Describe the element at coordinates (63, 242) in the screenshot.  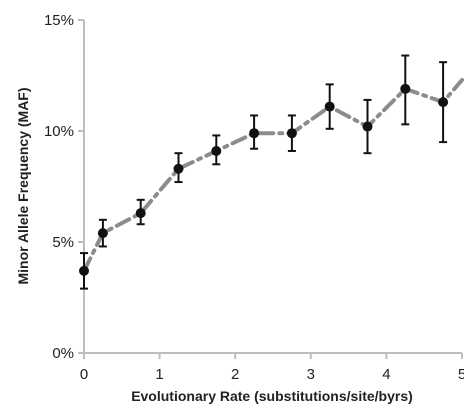
I see `y-tick-label: 5%` at that location.